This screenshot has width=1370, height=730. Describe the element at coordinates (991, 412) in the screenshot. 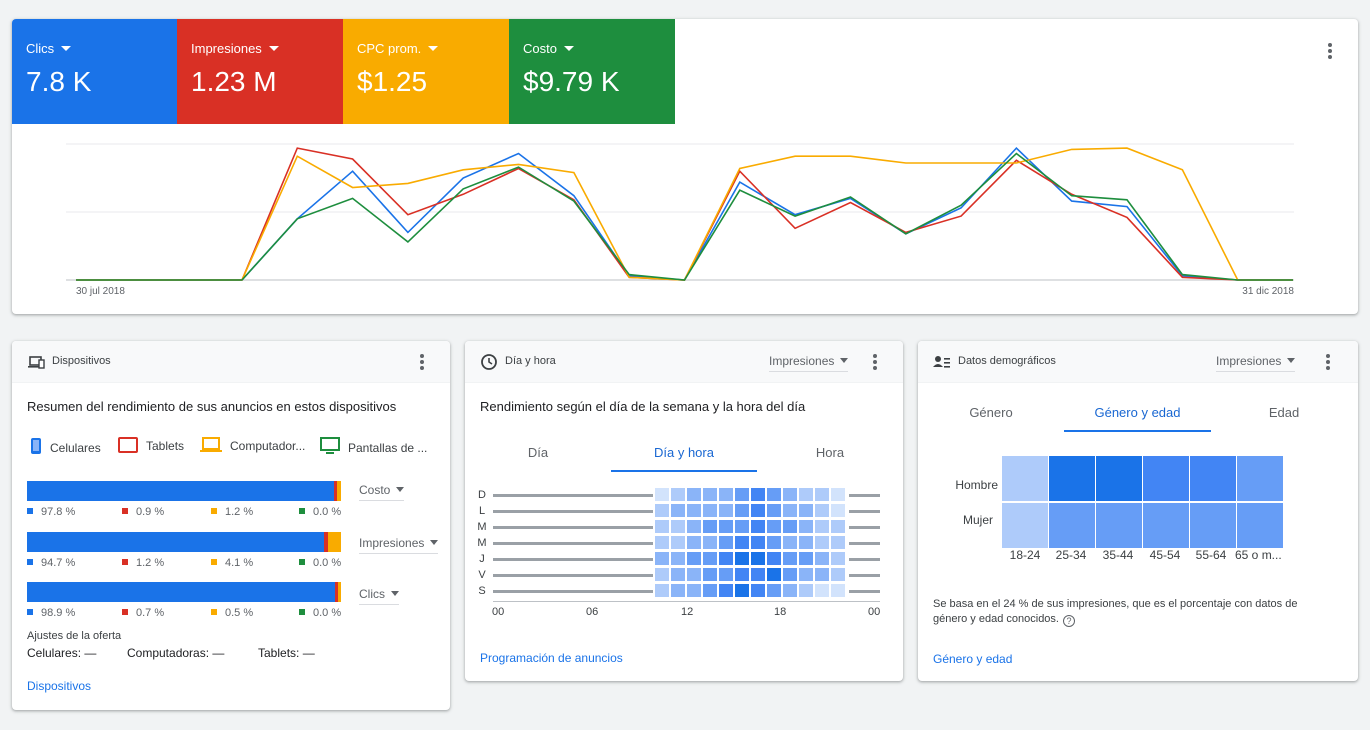

I see `tab-genero: Género` at that location.